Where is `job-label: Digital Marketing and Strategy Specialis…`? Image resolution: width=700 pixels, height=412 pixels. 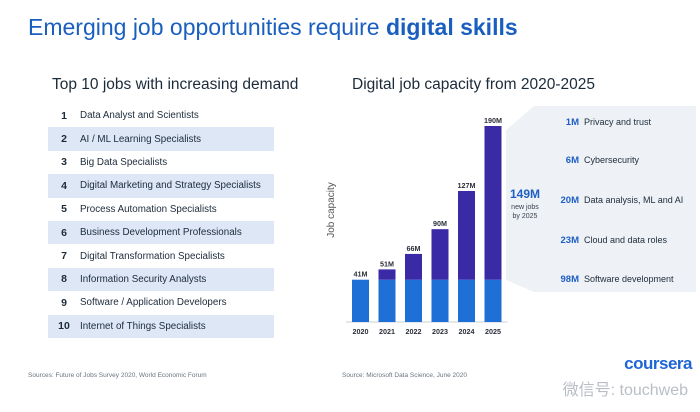
job-label: Digital Marketing and Strategy Specialis… is located at coordinates (170, 186).